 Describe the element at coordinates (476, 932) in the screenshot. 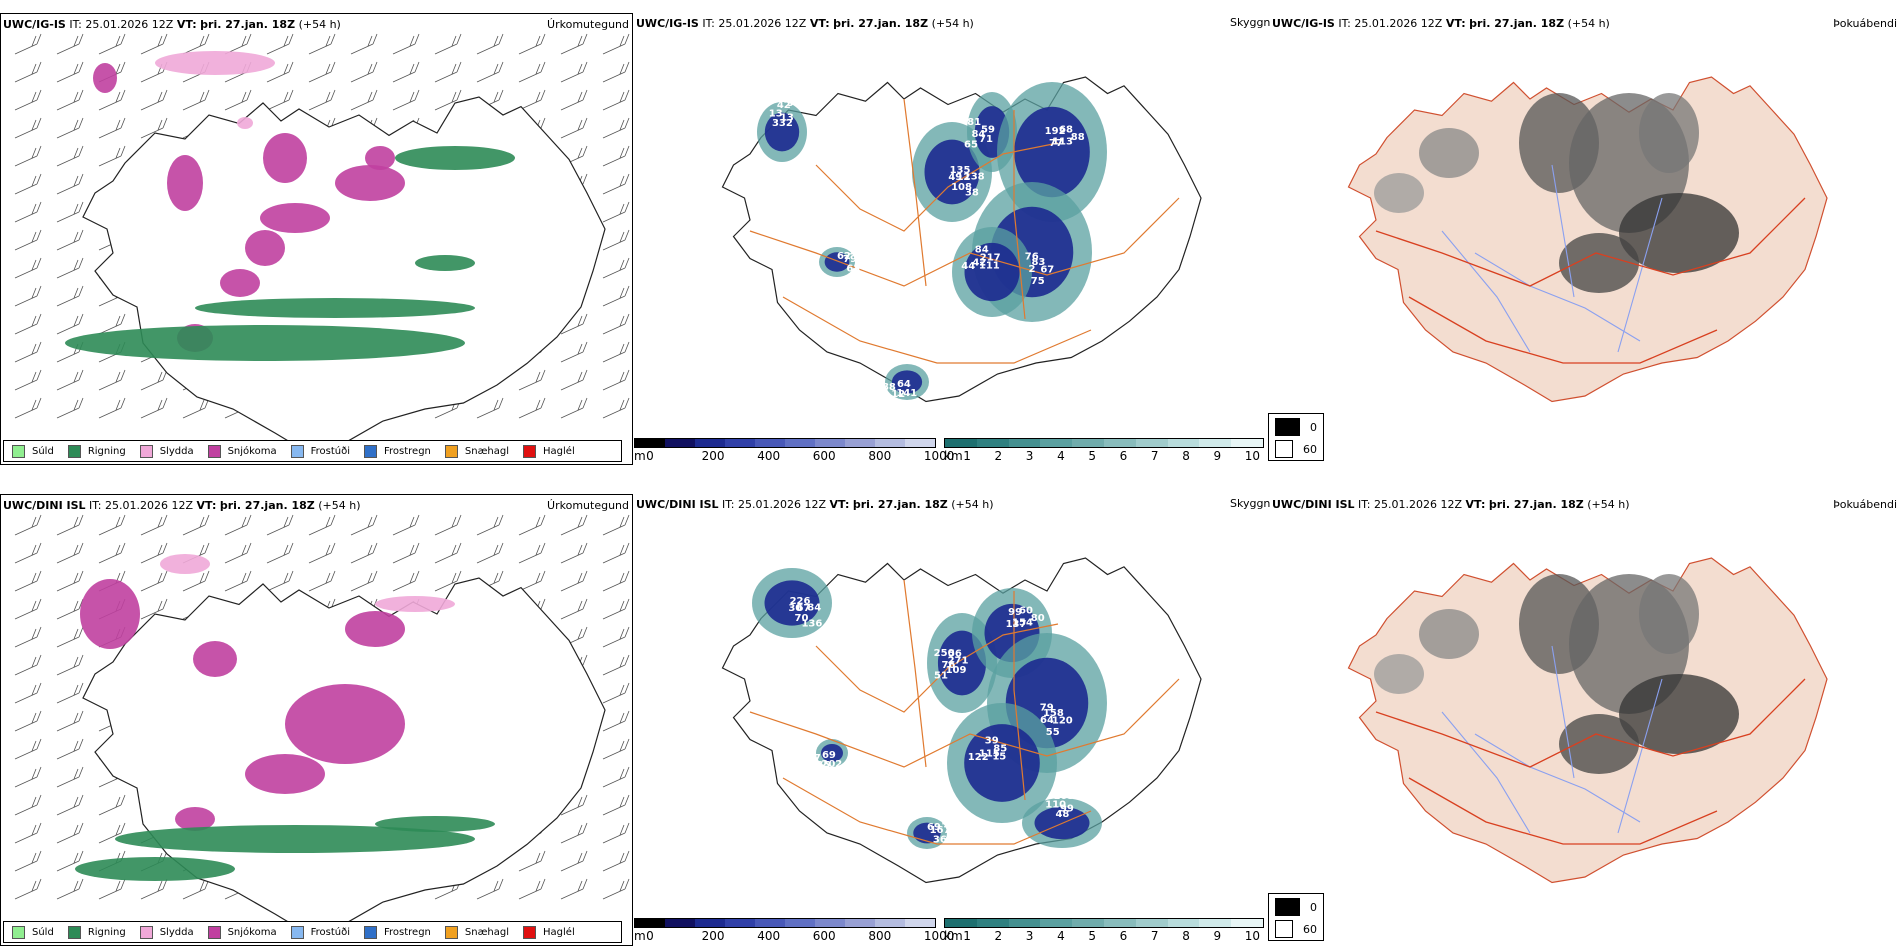

I see `legend-item: Snæhagl` at that location.